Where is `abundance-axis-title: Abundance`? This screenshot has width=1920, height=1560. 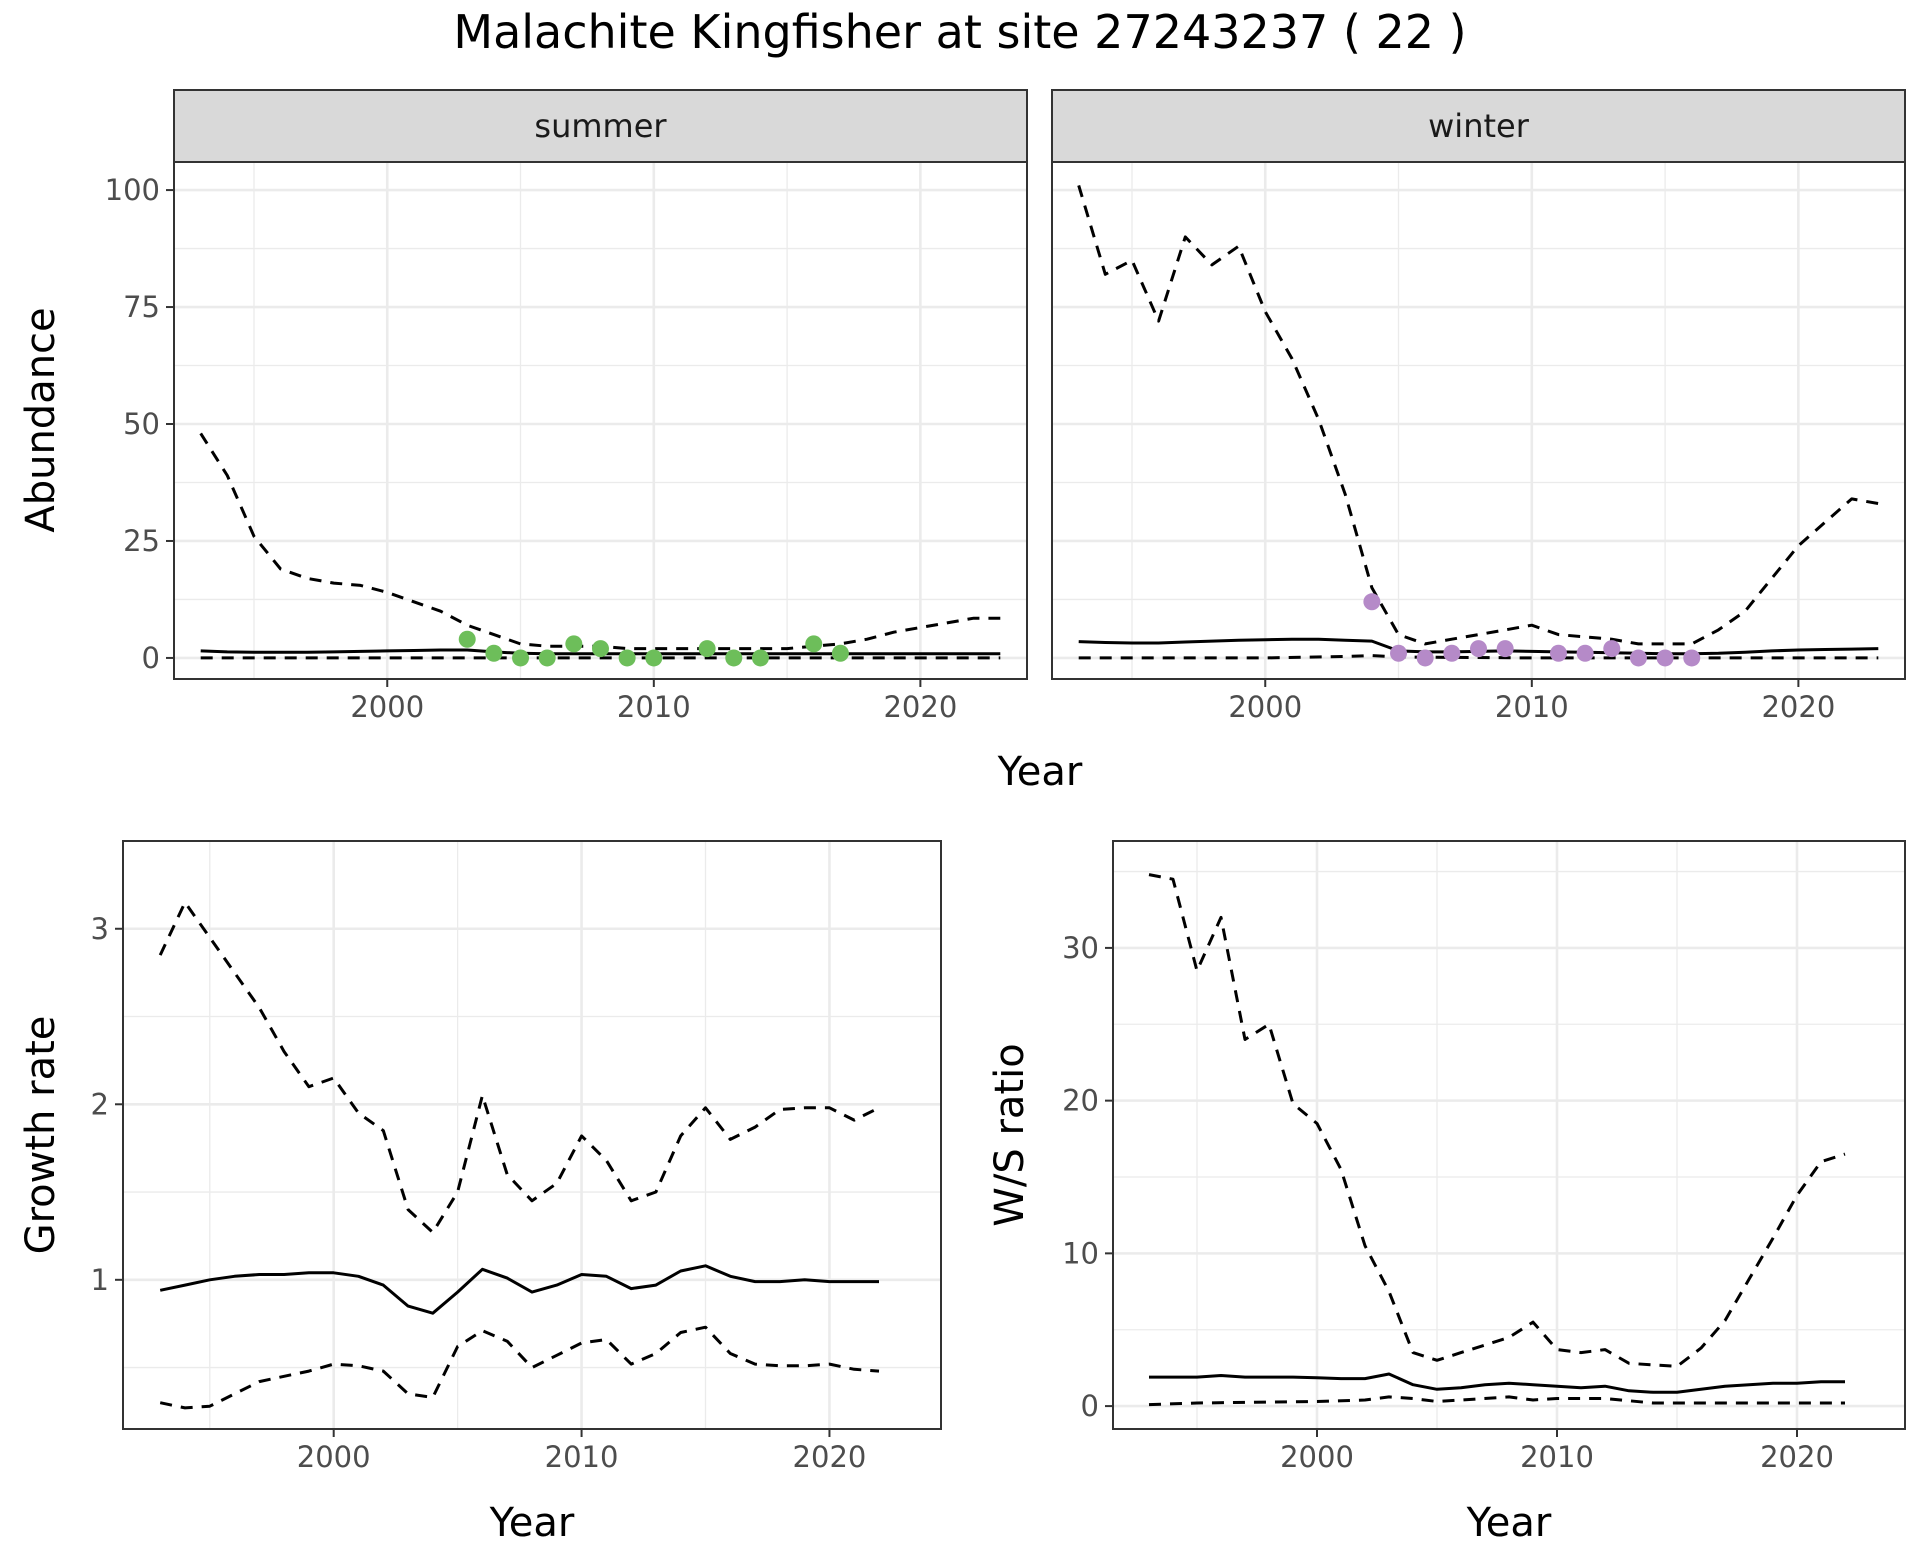 abundance-axis-title: Abundance is located at coordinates (41, 419).